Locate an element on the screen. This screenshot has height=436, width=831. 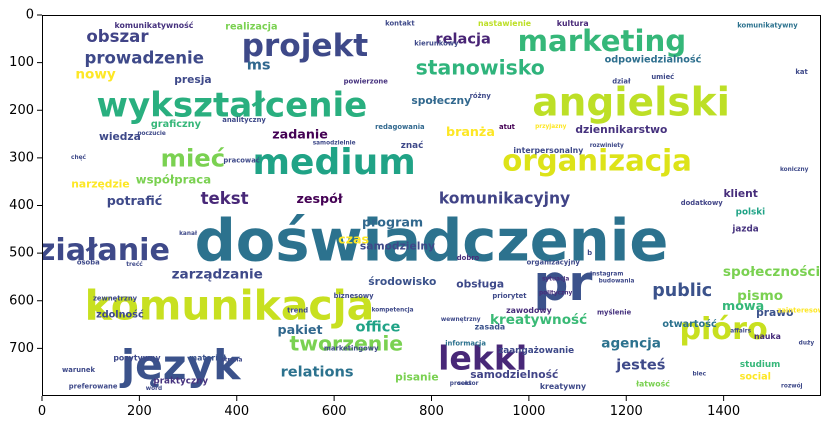
word-101: powierzone is located at coordinates (366, 82).